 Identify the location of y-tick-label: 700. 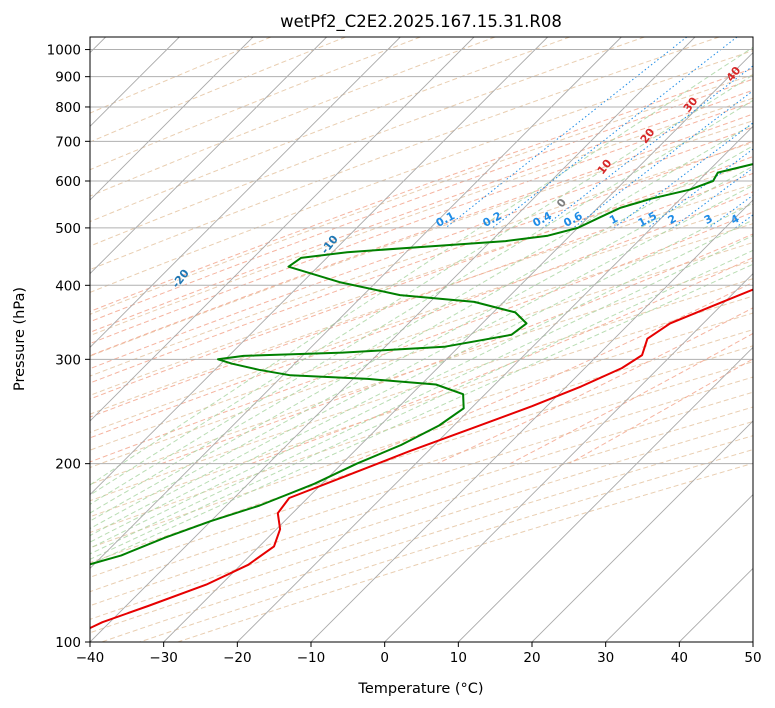
(68, 142).